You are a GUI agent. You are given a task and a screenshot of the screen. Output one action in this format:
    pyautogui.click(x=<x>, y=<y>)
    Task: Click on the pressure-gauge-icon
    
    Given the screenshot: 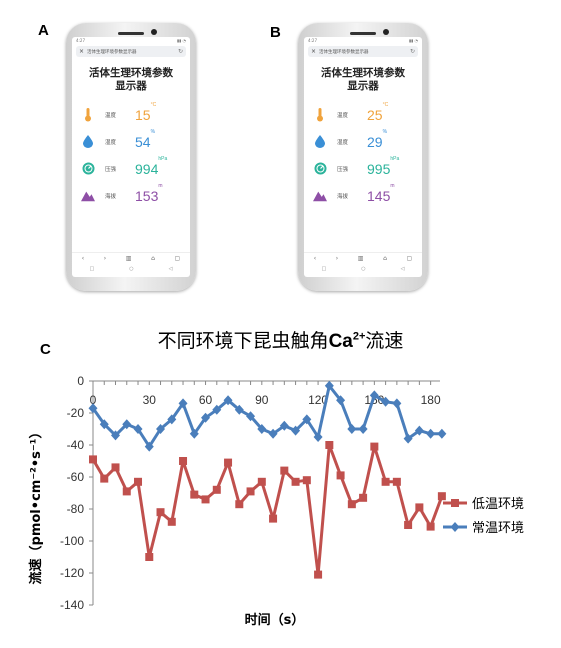 What is the action you would take?
    pyautogui.click(x=88, y=169)
    